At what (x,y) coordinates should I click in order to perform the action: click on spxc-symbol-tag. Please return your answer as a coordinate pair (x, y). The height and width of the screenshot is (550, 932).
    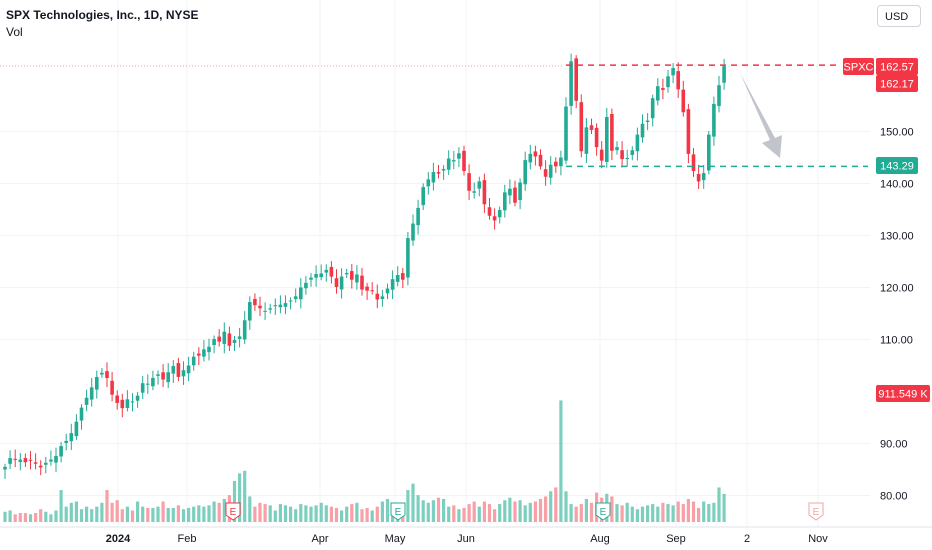
    Looking at the image, I should click on (858, 66).